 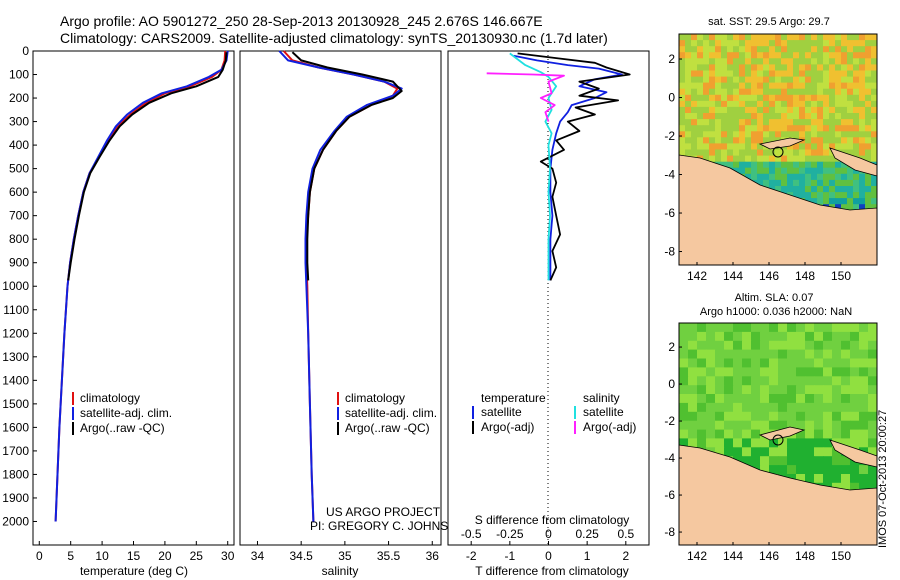 I want to click on x-tick-label: -2, so click(x=471, y=556).